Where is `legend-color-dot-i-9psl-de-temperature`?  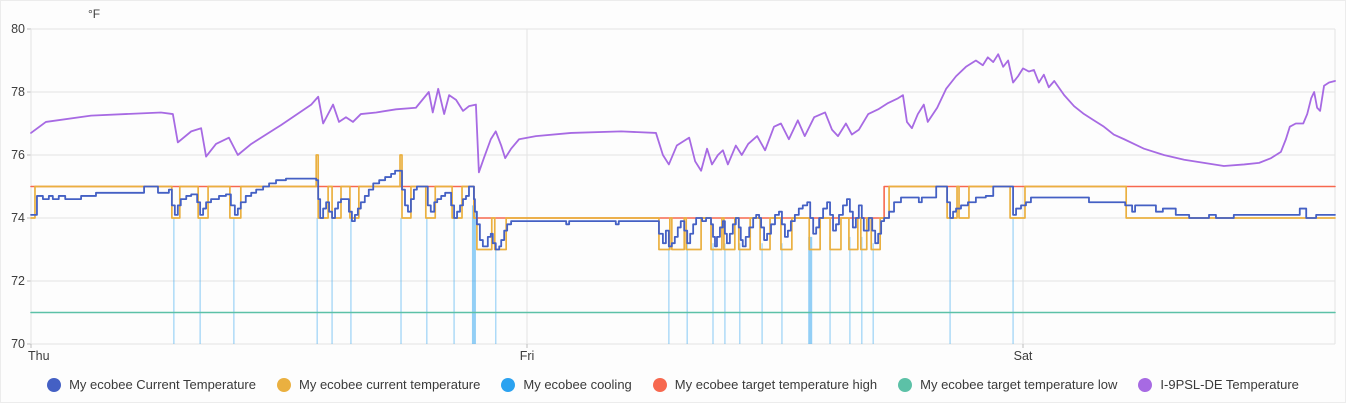 legend-color-dot-i-9psl-de-temperature is located at coordinates (1145, 384).